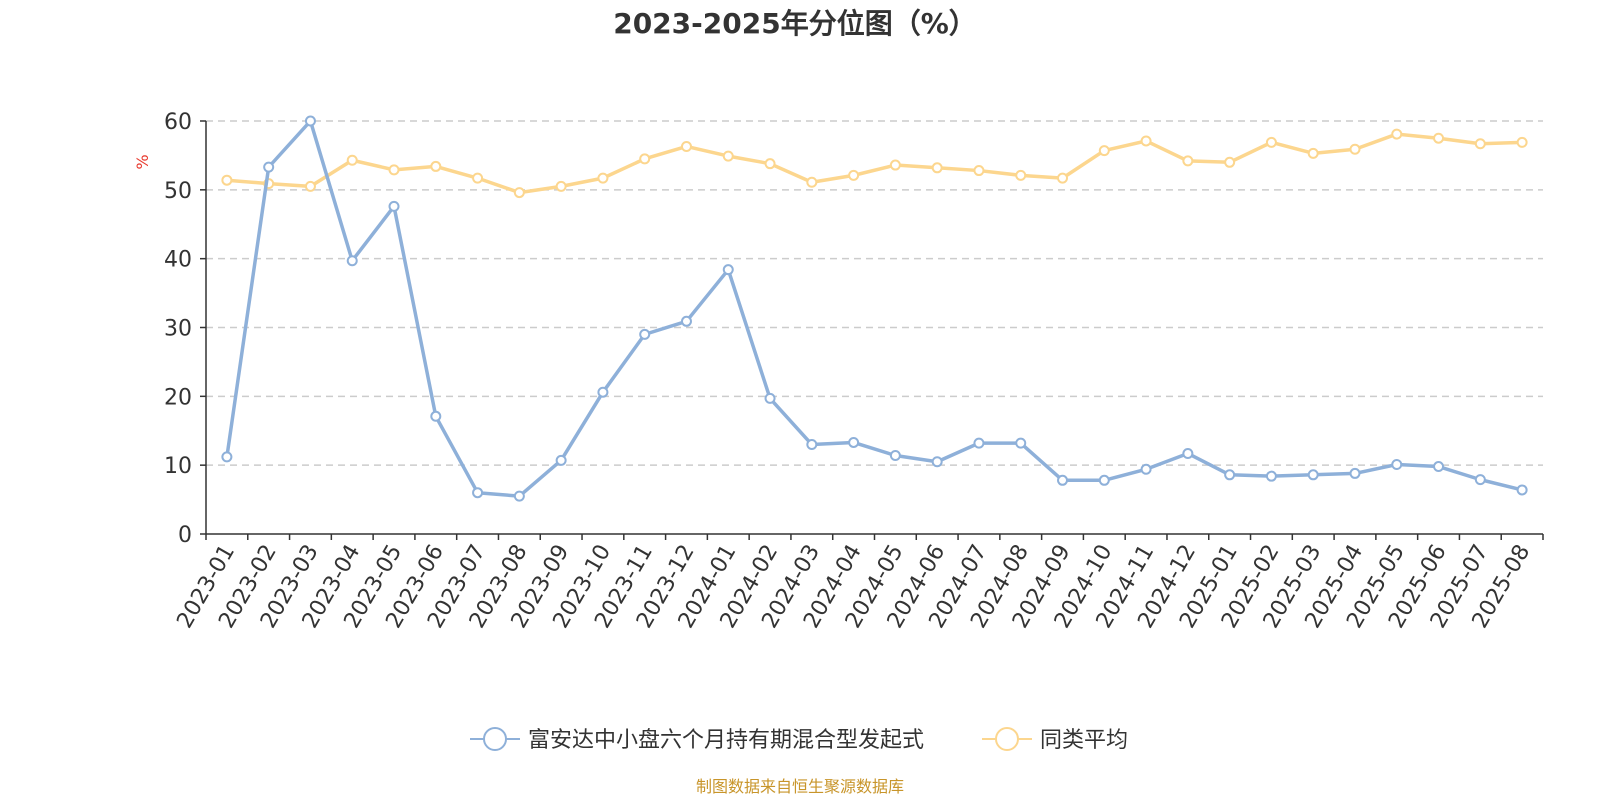 The width and height of the screenshot is (1600, 800). I want to click on legend-item-0: 富安达中小盘六个月持有期混合型发起式, so click(697, 740).